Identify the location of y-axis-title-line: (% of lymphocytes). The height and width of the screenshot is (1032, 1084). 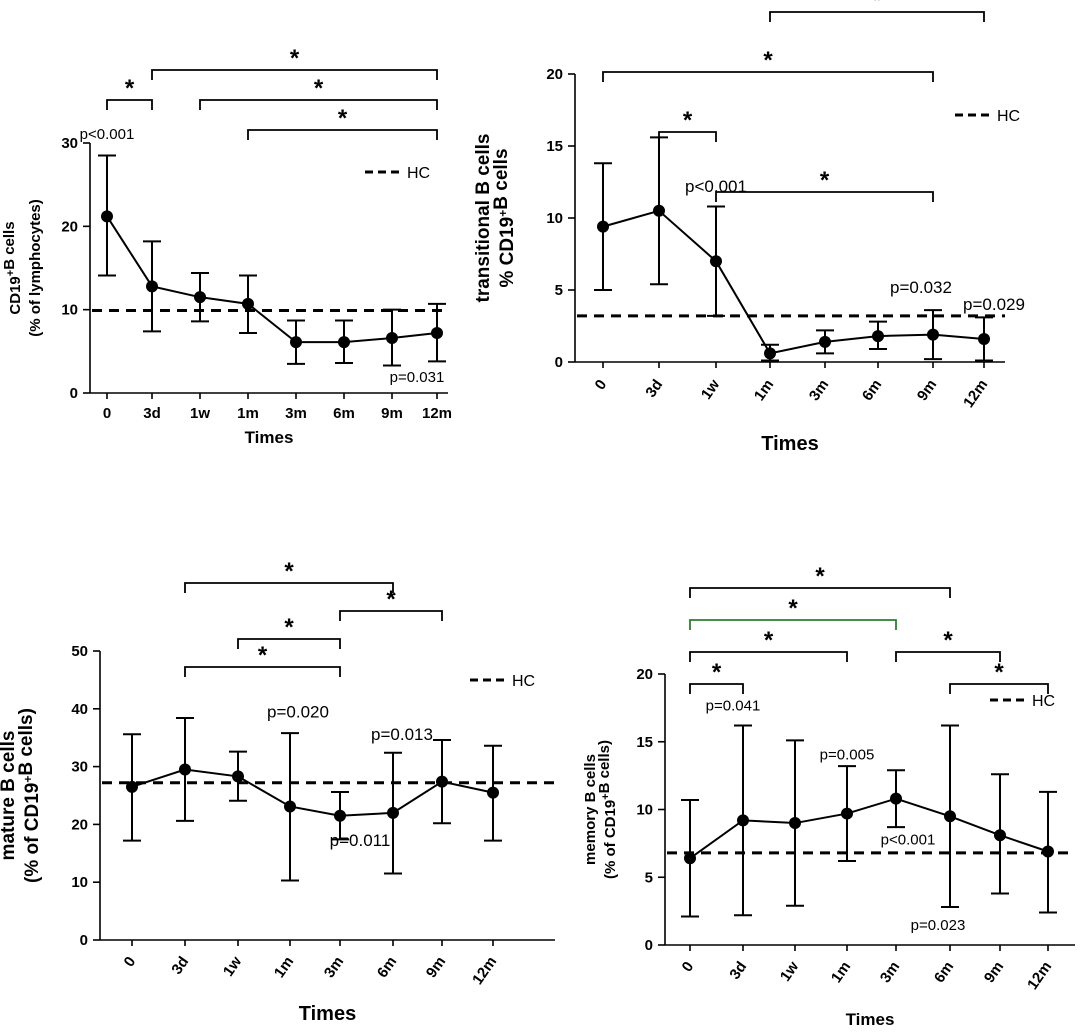
(35, 268).